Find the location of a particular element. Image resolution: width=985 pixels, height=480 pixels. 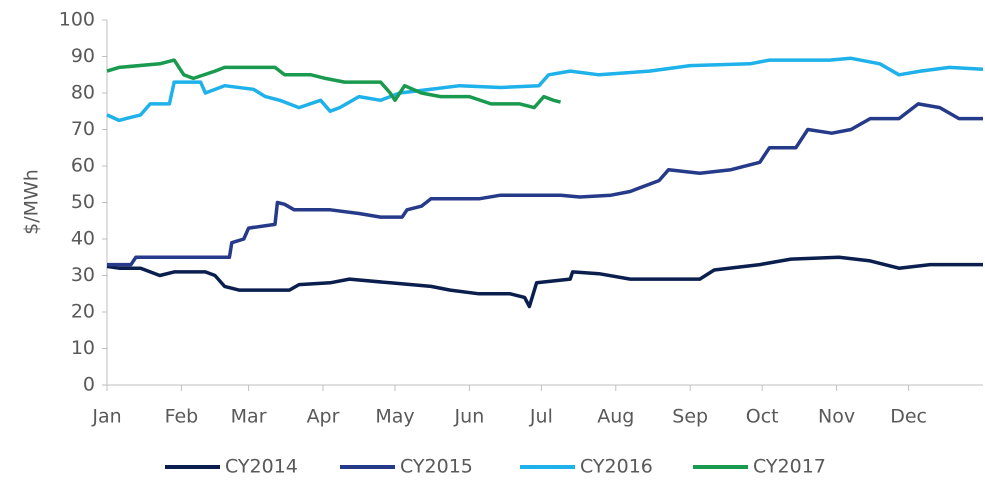

y-tick-label: 40 is located at coordinates (83, 239).